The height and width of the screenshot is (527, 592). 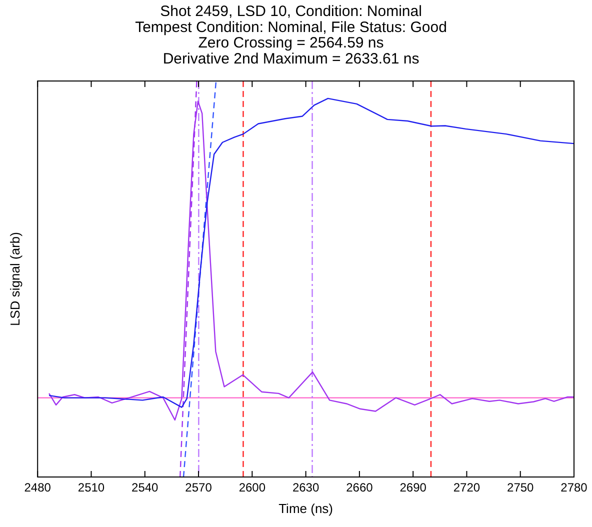 What do you see at coordinates (91, 487) in the screenshot?
I see `x-tick-label: 2510` at bounding box center [91, 487].